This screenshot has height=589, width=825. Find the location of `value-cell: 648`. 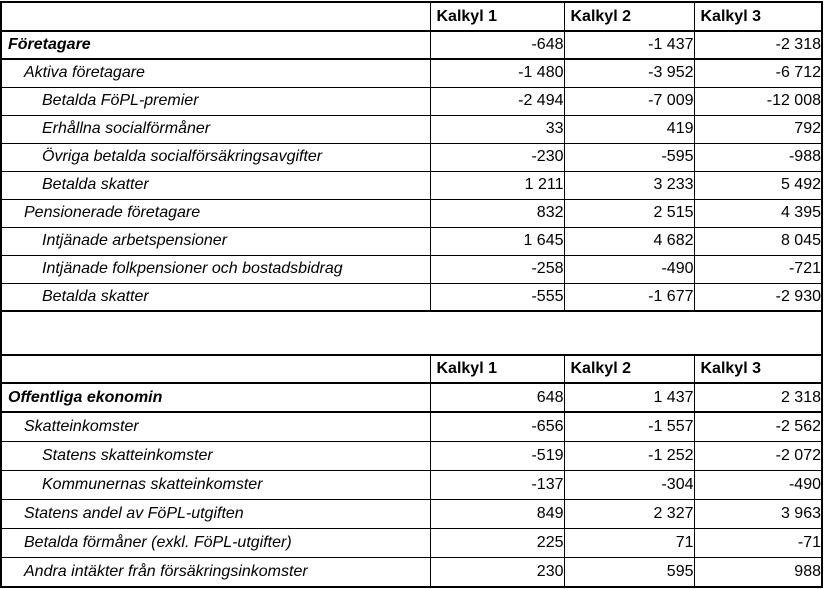

value-cell: 648 is located at coordinates (496, 397).